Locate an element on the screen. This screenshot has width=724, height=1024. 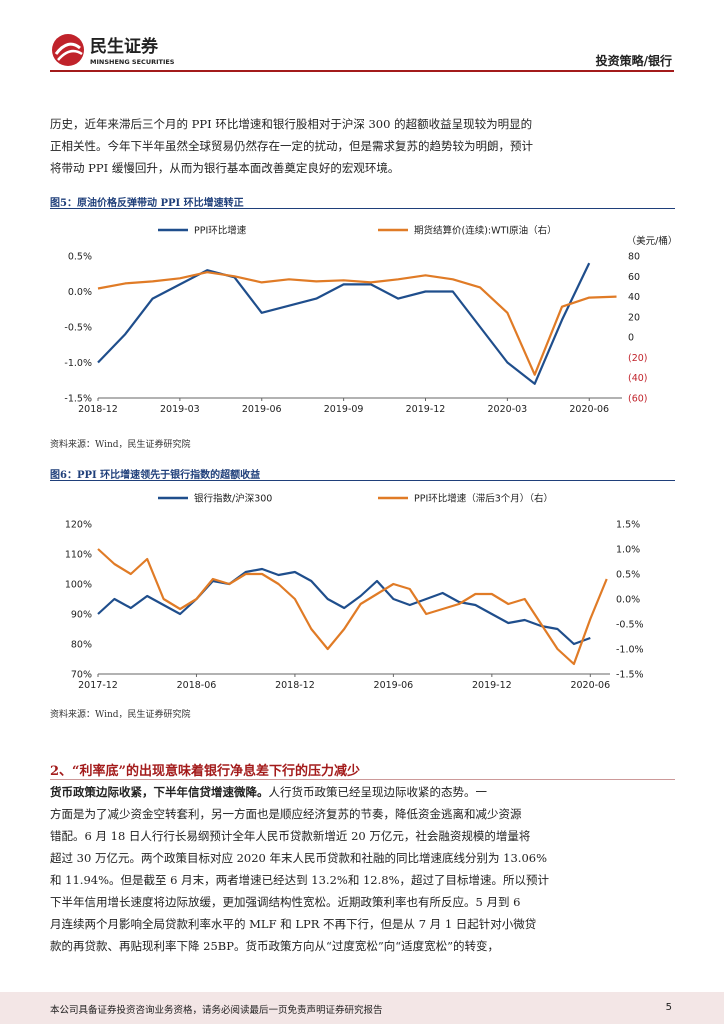
y-right-tick-label: 60 is located at coordinates (634, 277).